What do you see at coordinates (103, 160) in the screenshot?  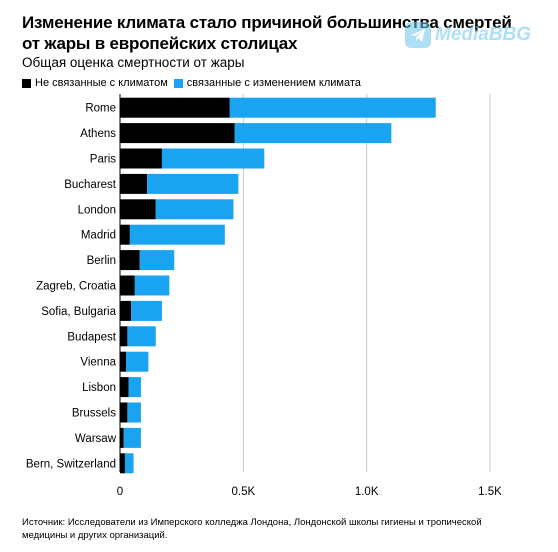 I see `category-label-2: Paris` at bounding box center [103, 160].